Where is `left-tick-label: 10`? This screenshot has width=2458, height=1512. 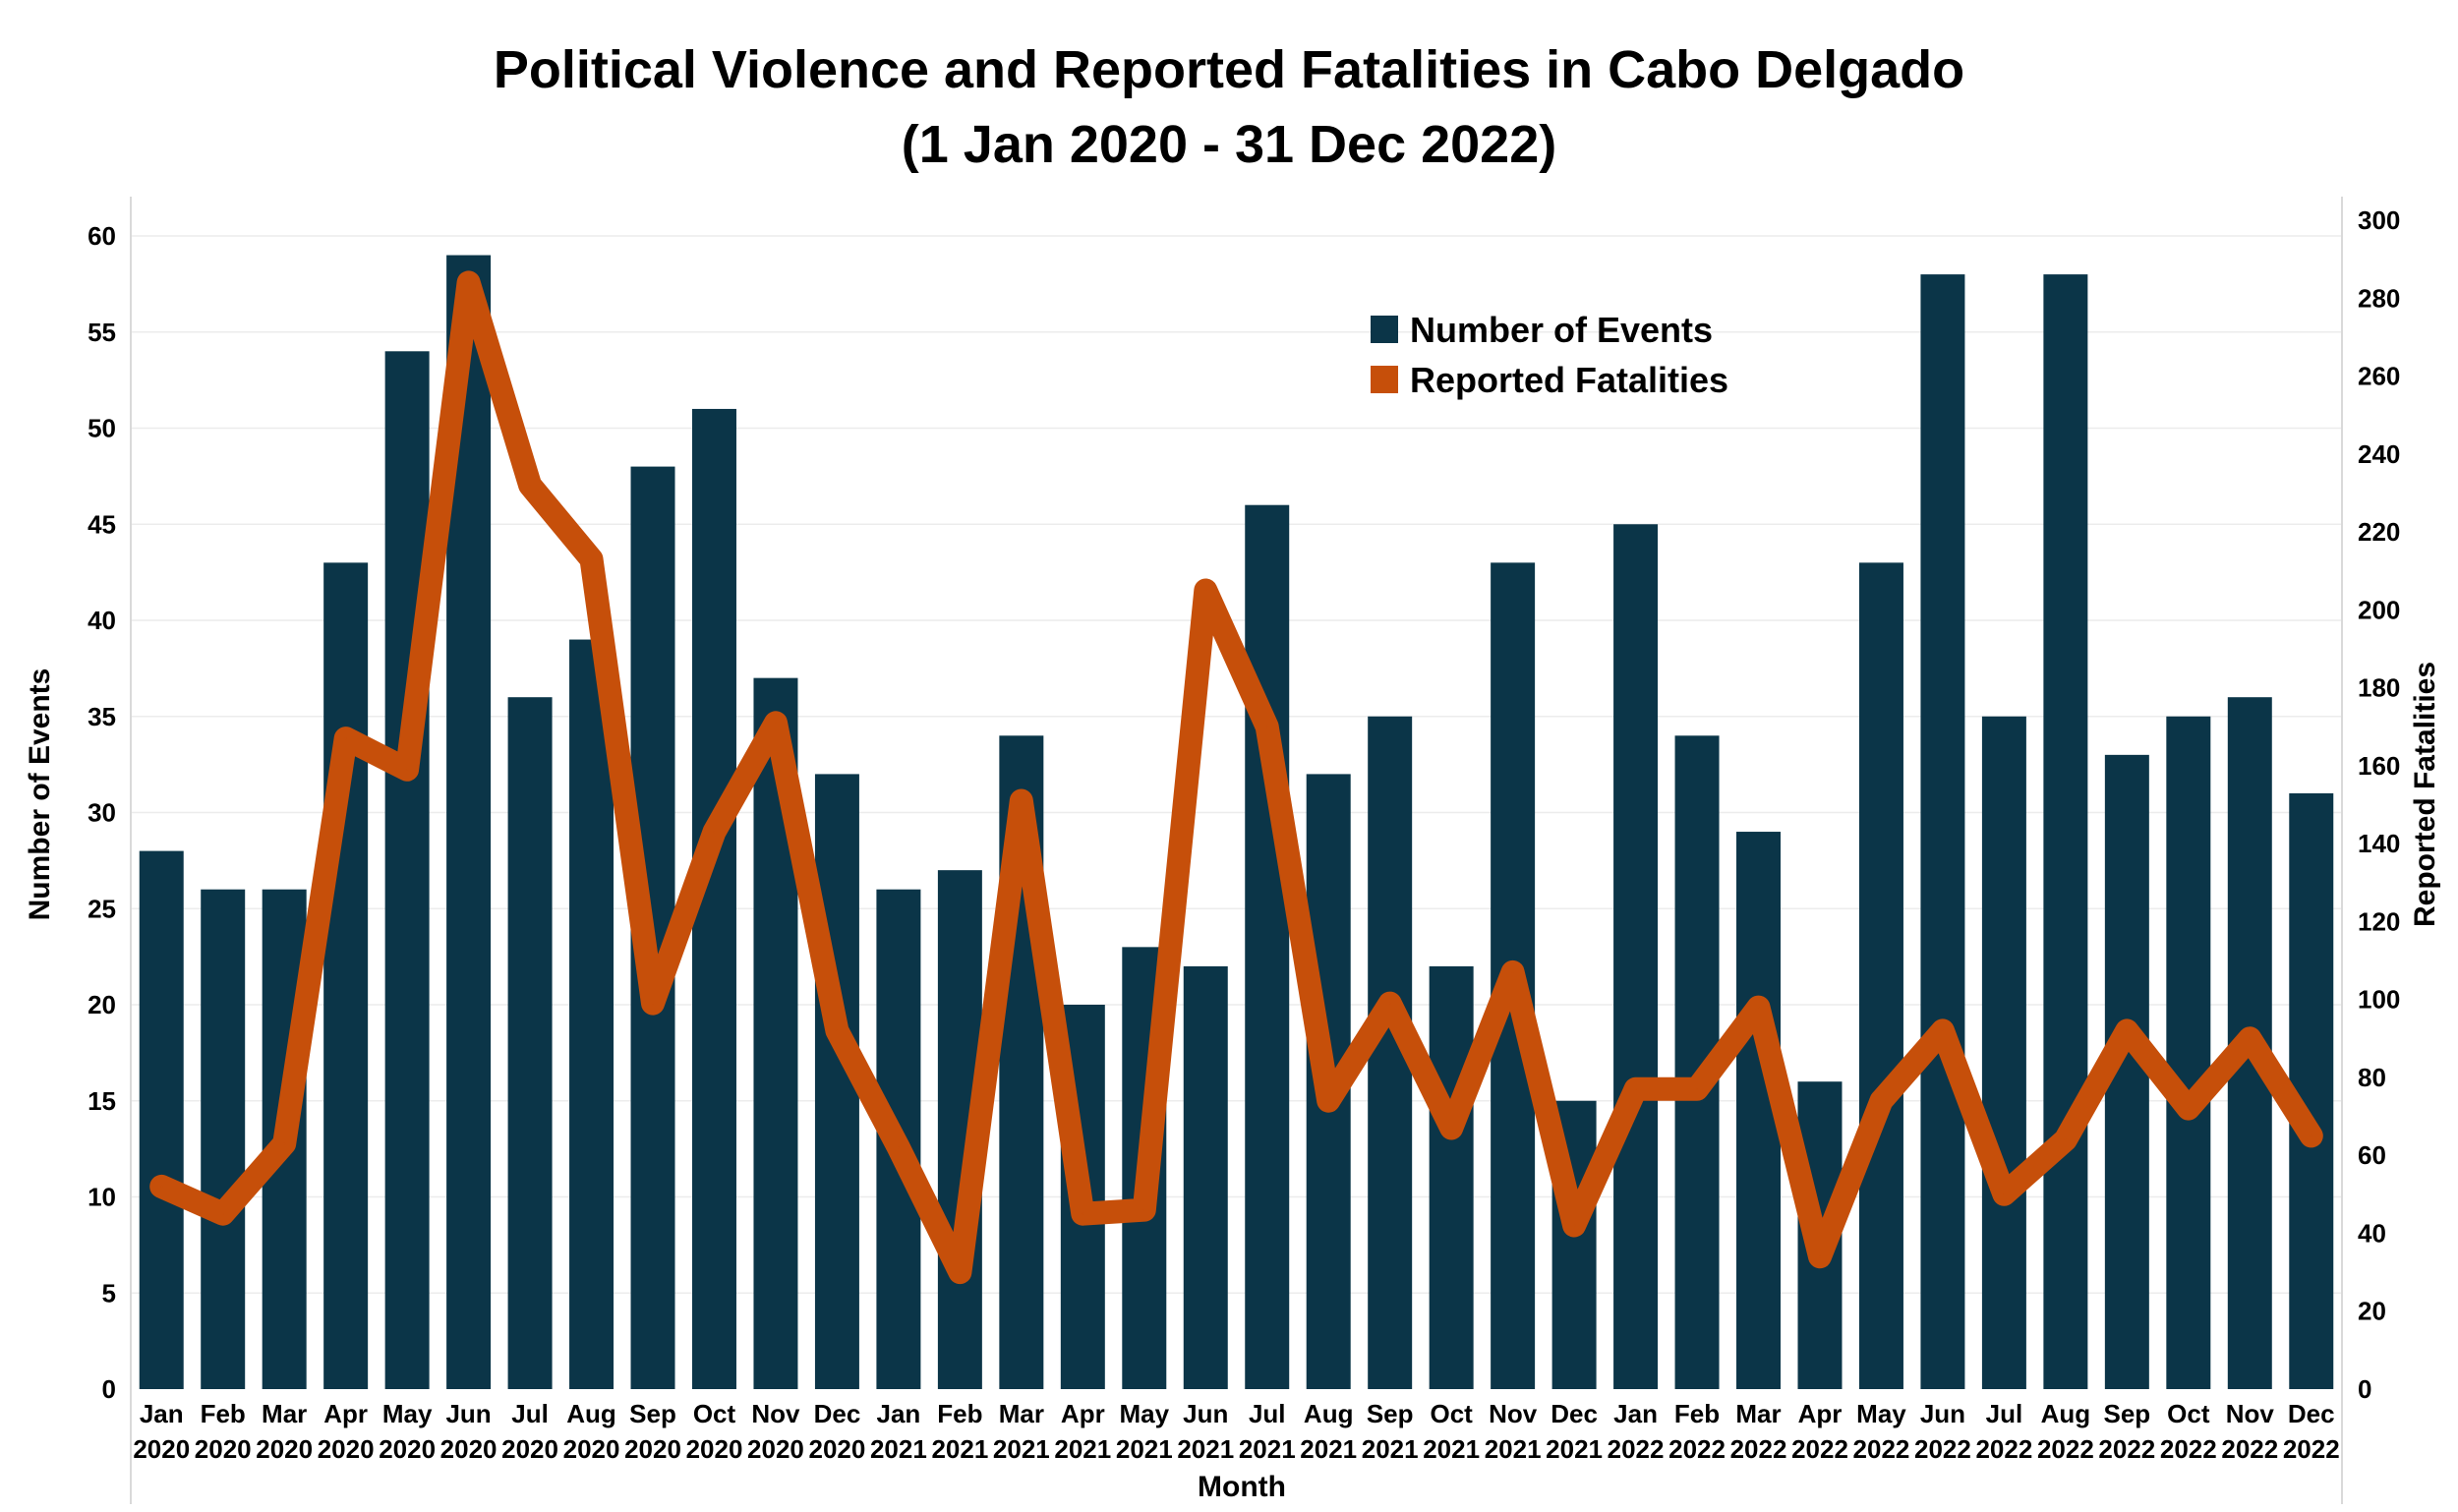 left-tick-label: 10 is located at coordinates (102, 1197).